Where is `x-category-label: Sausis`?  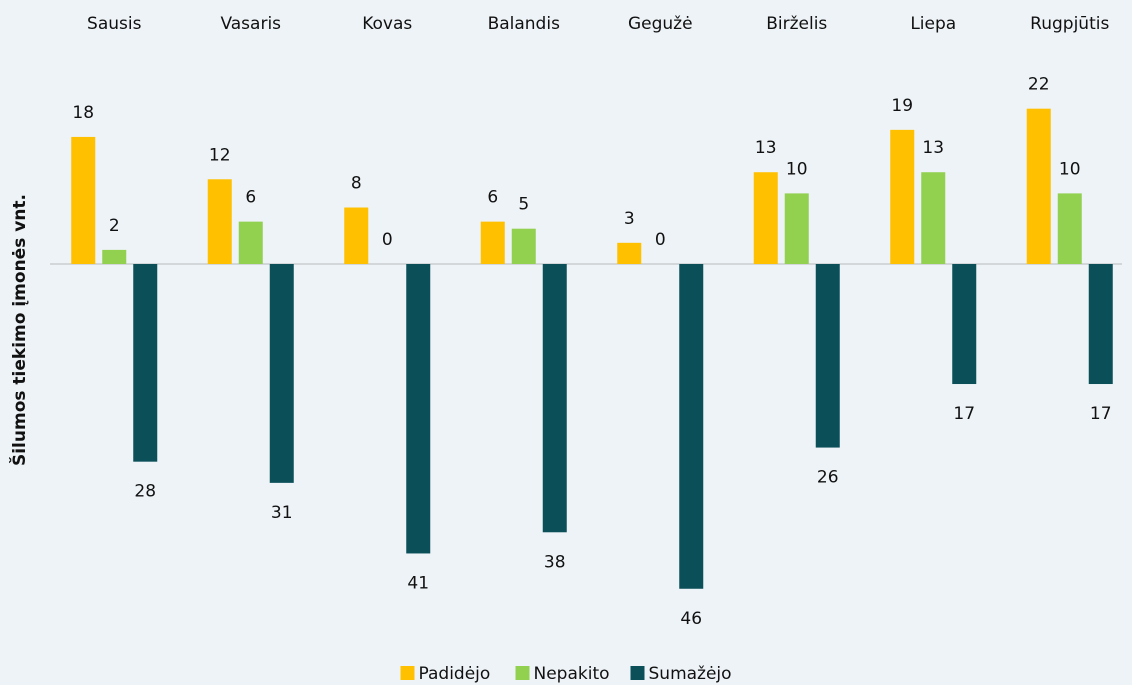 x-category-label: Sausis is located at coordinates (114, 24).